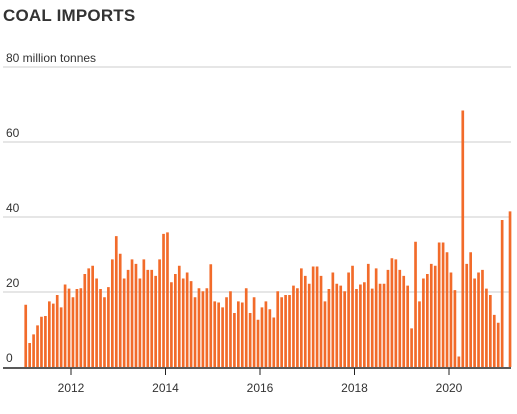  I want to click on x-tick-label: 2012, so click(71, 388).